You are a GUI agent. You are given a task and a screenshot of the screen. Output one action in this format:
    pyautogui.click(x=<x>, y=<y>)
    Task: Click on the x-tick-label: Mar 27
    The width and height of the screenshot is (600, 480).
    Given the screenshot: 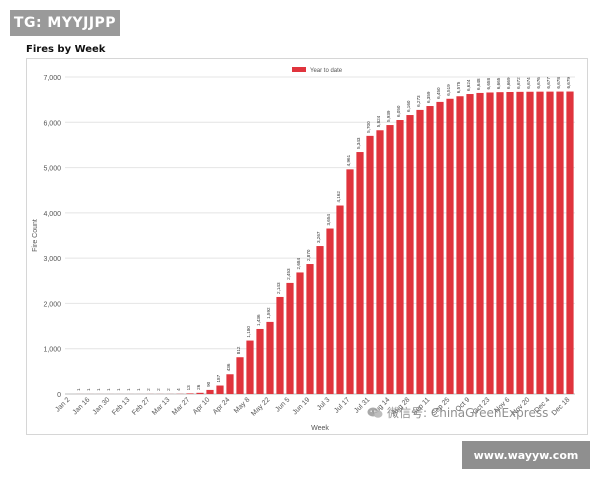 What is the action you would take?
    pyautogui.click(x=181, y=406)
    